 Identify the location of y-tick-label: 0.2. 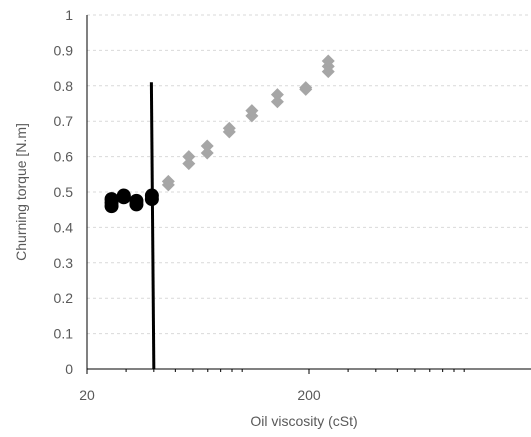
(64, 298).